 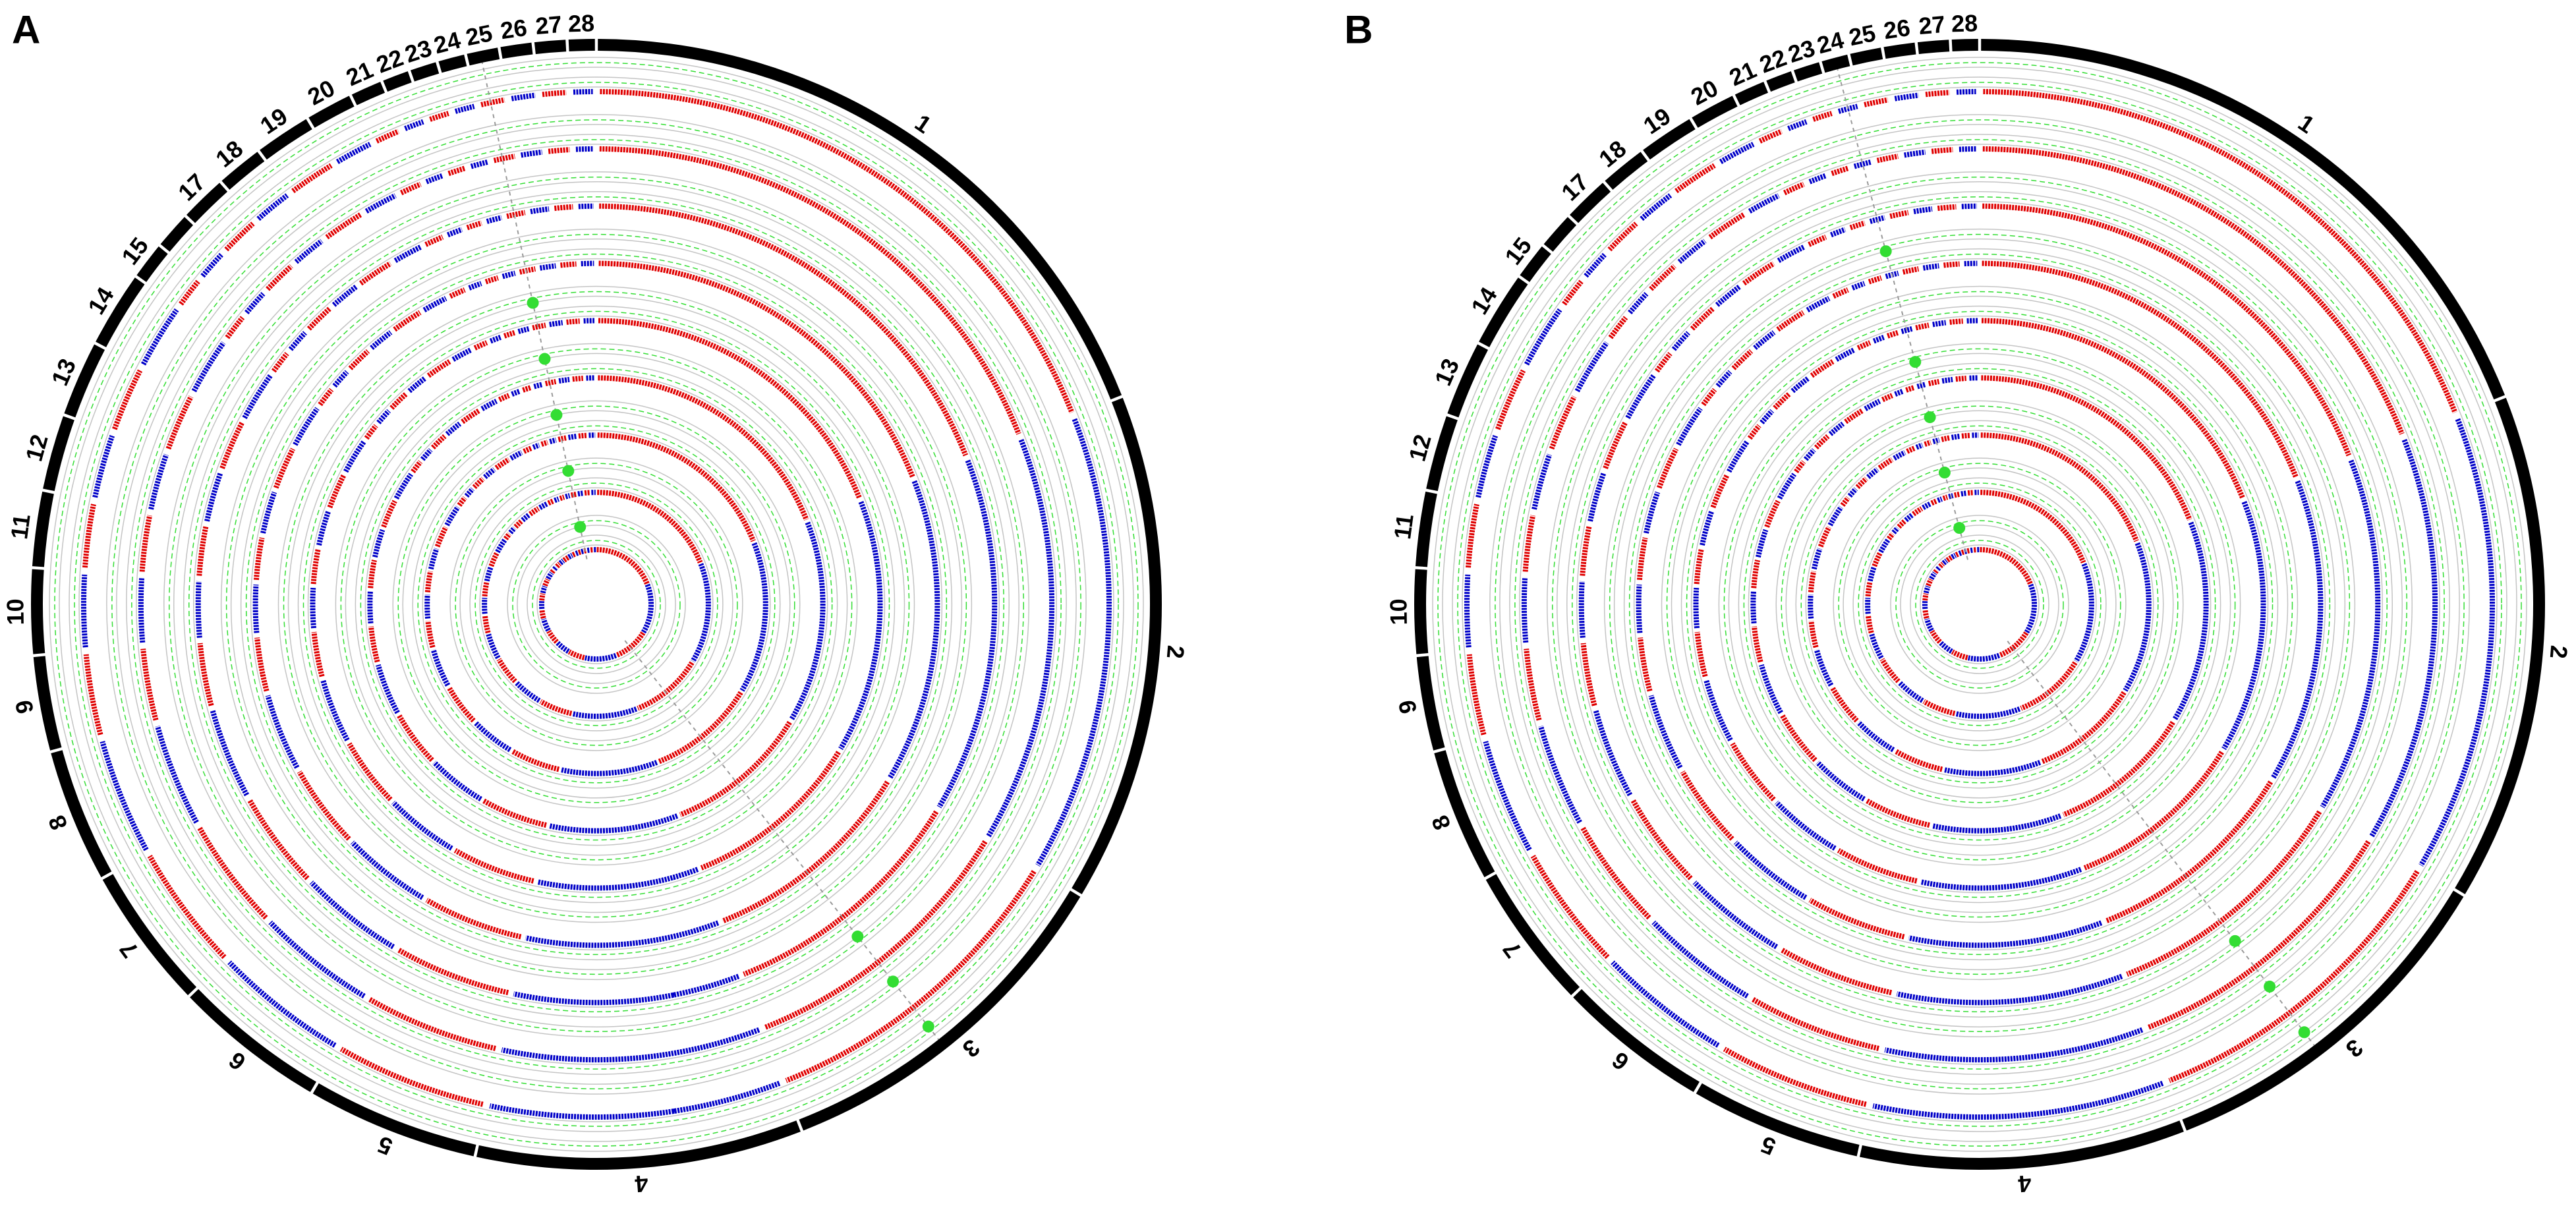 I want to click on threshold-ring, so click(x=1980, y=604).